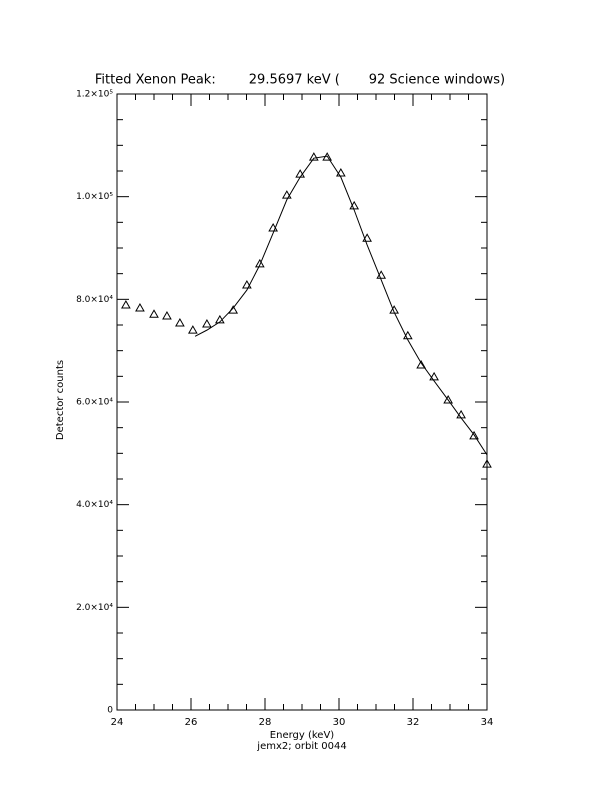 This screenshot has width=612, height=792. Describe the element at coordinates (94, 95) in the screenshot. I see `y-tick-label: 1.2×10⁵` at that location.